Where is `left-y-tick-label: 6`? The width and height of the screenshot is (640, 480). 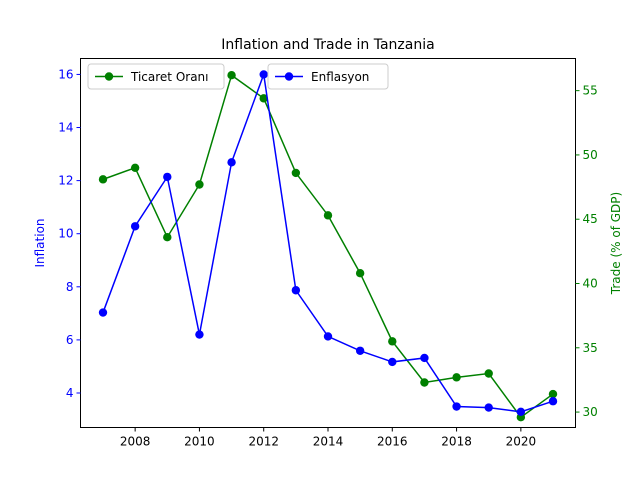 left-y-tick-label: 6 is located at coordinates (70, 340).